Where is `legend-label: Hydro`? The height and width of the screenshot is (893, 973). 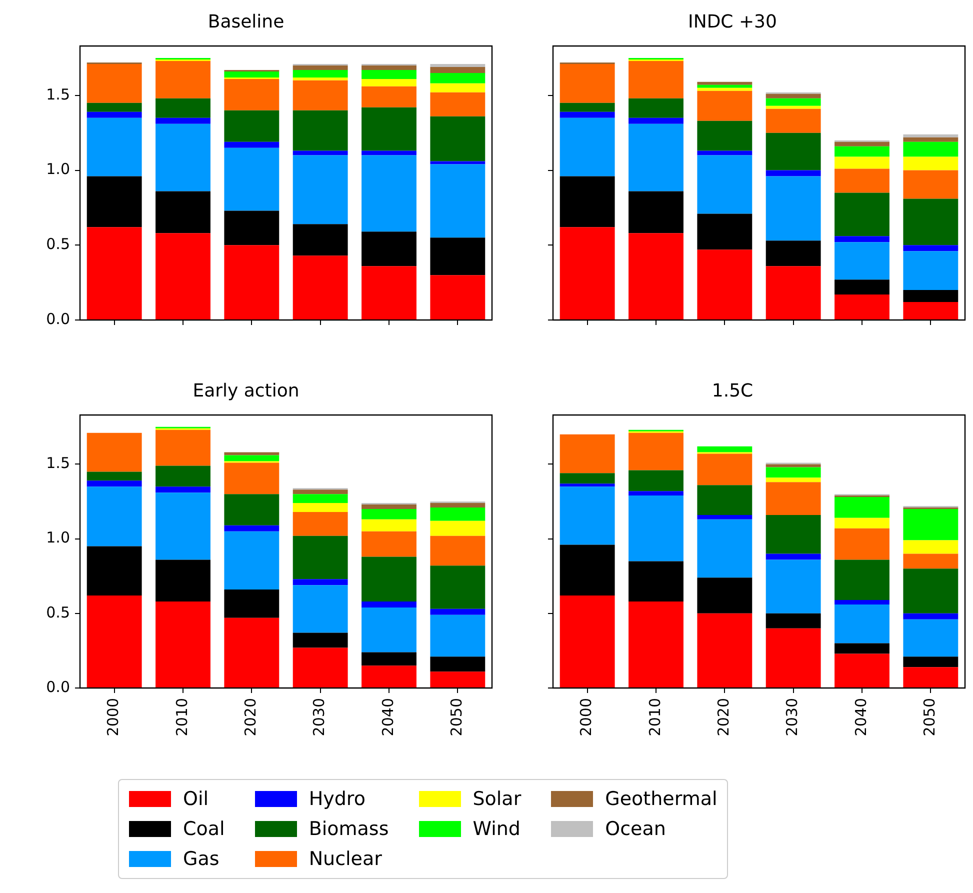 legend-label: Hydro is located at coordinates (337, 799).